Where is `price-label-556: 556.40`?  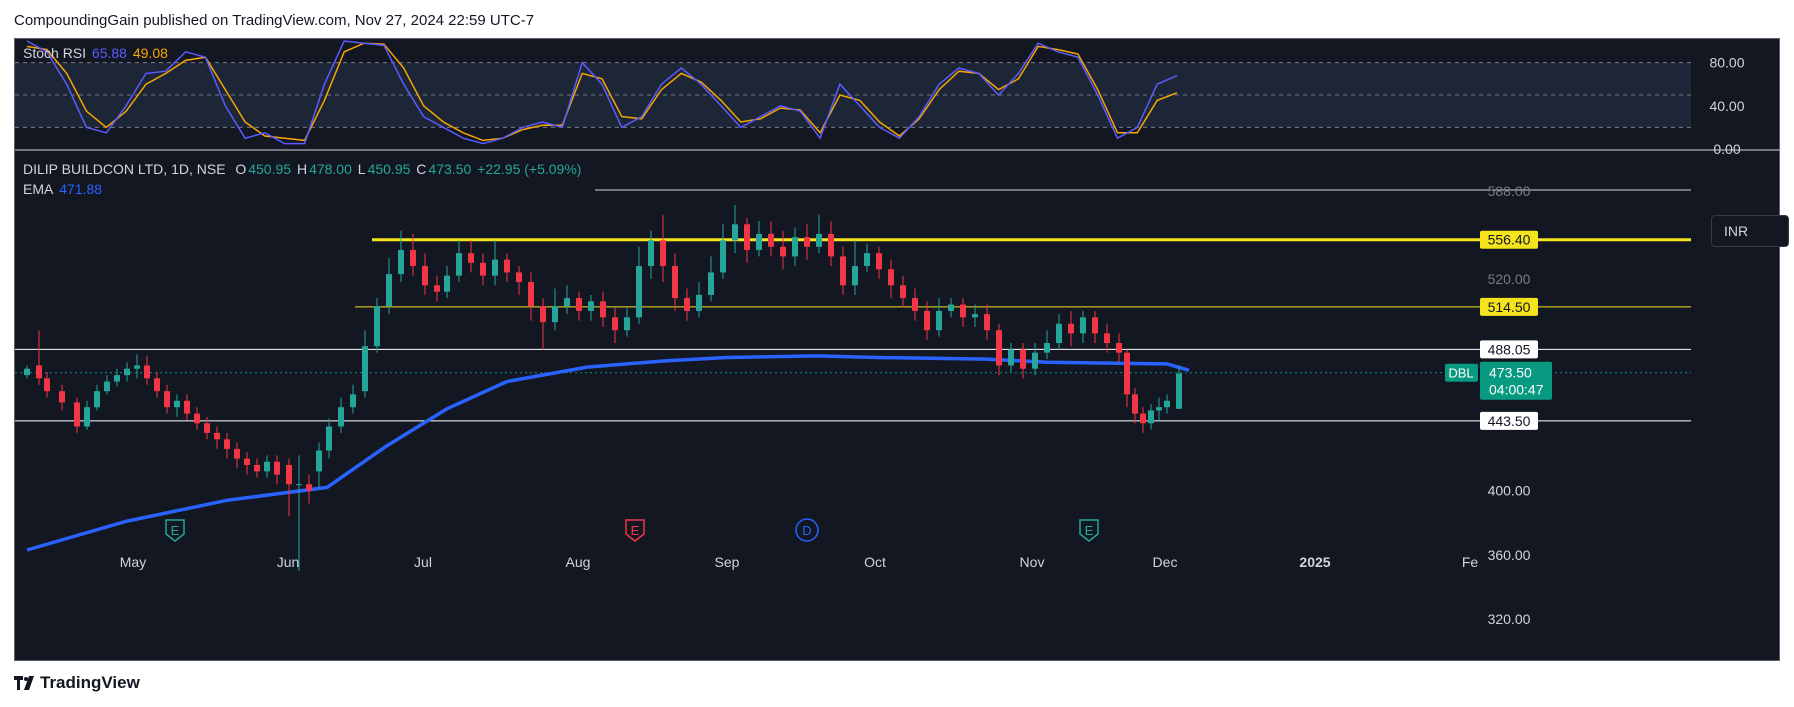 price-label-556: 556.40 is located at coordinates (1509, 239).